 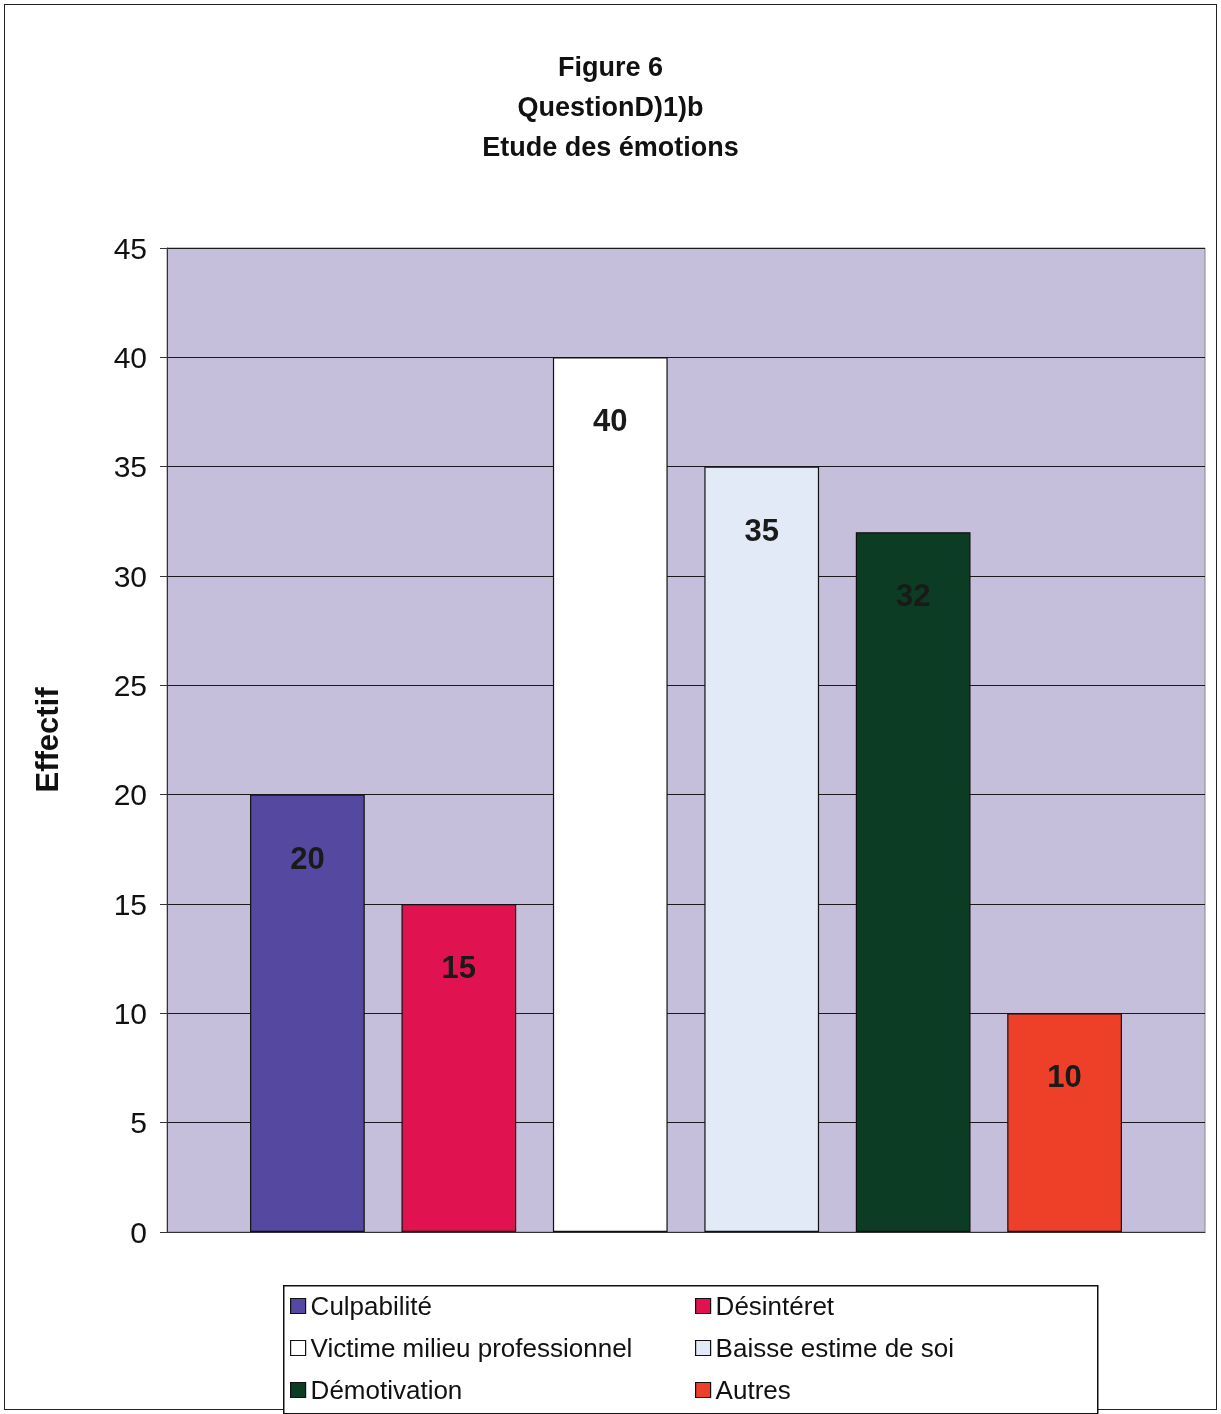 What do you see at coordinates (138, 1123) in the screenshot?
I see `y-tick-label: 5` at bounding box center [138, 1123].